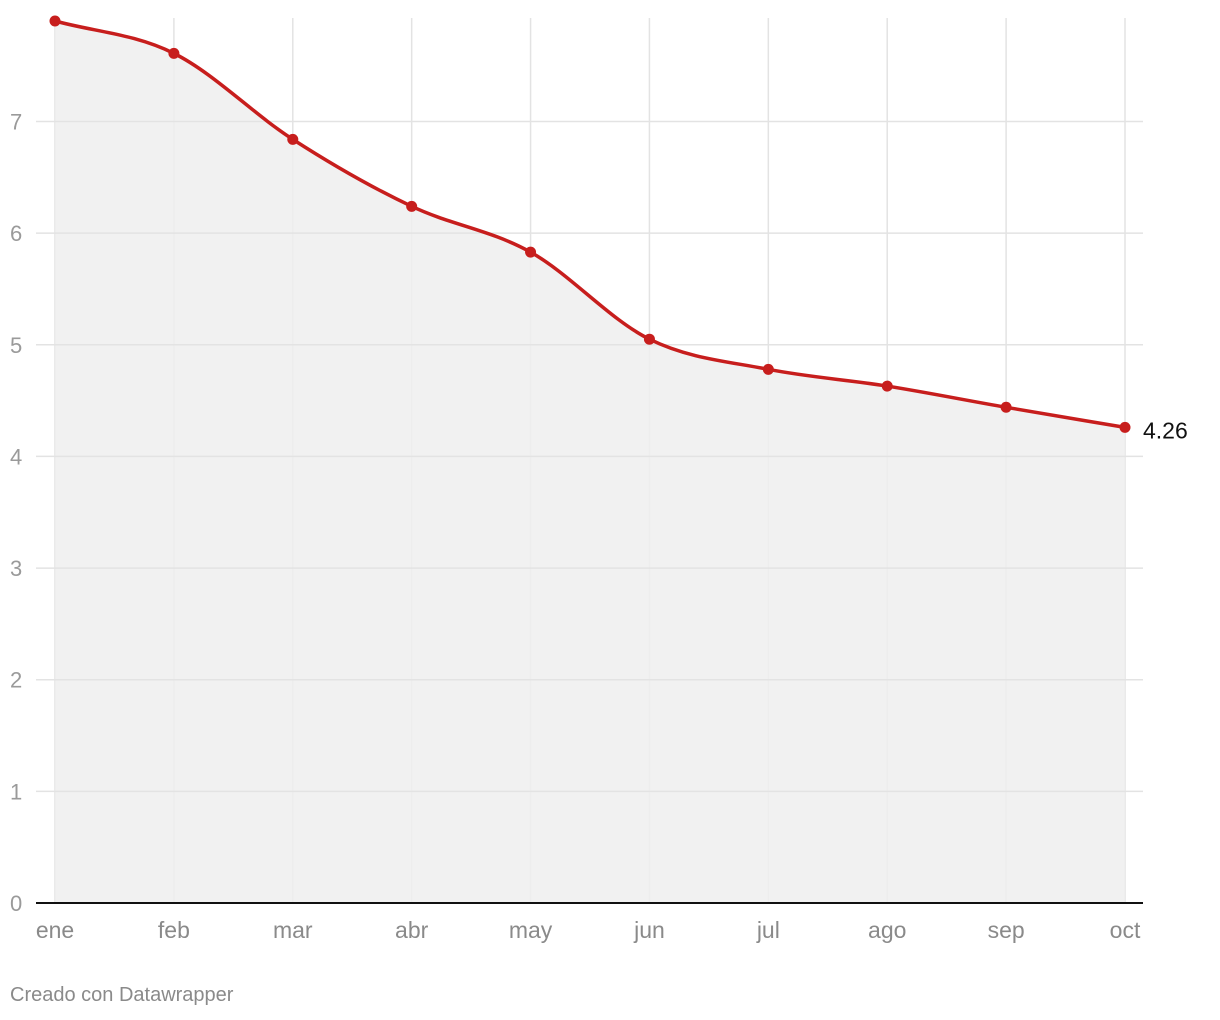  I want to click on y-axis-tick-labels: 0 1 2 3 4 5 6 7, so click(16, 512).